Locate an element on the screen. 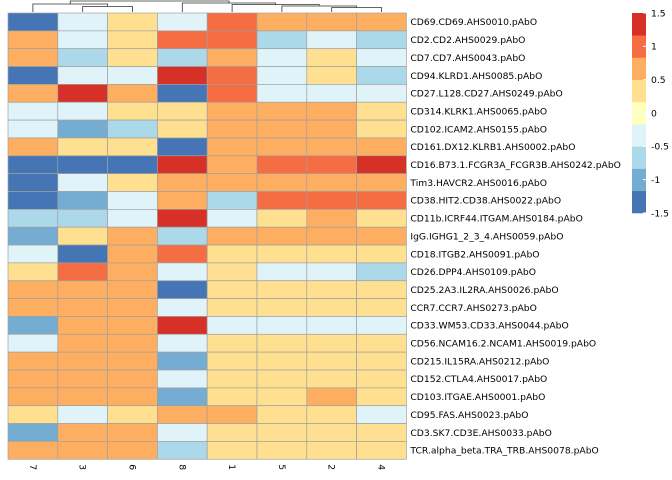 The width and height of the screenshot is (672, 480). row-label: CD314.KLRK1.AHS0065.pAbO is located at coordinates (478, 111).